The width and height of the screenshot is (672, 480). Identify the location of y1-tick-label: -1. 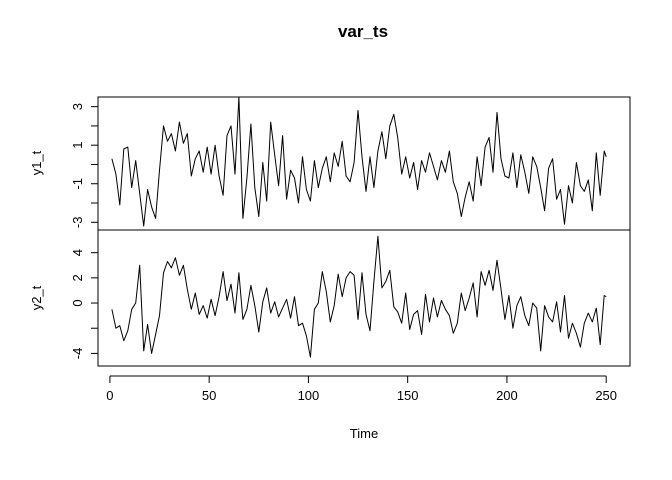
(77, 184).